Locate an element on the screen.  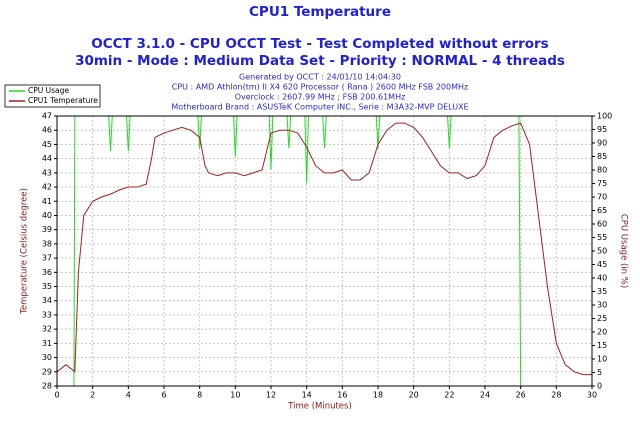
y-tick-label: 33 is located at coordinates (47, 314).